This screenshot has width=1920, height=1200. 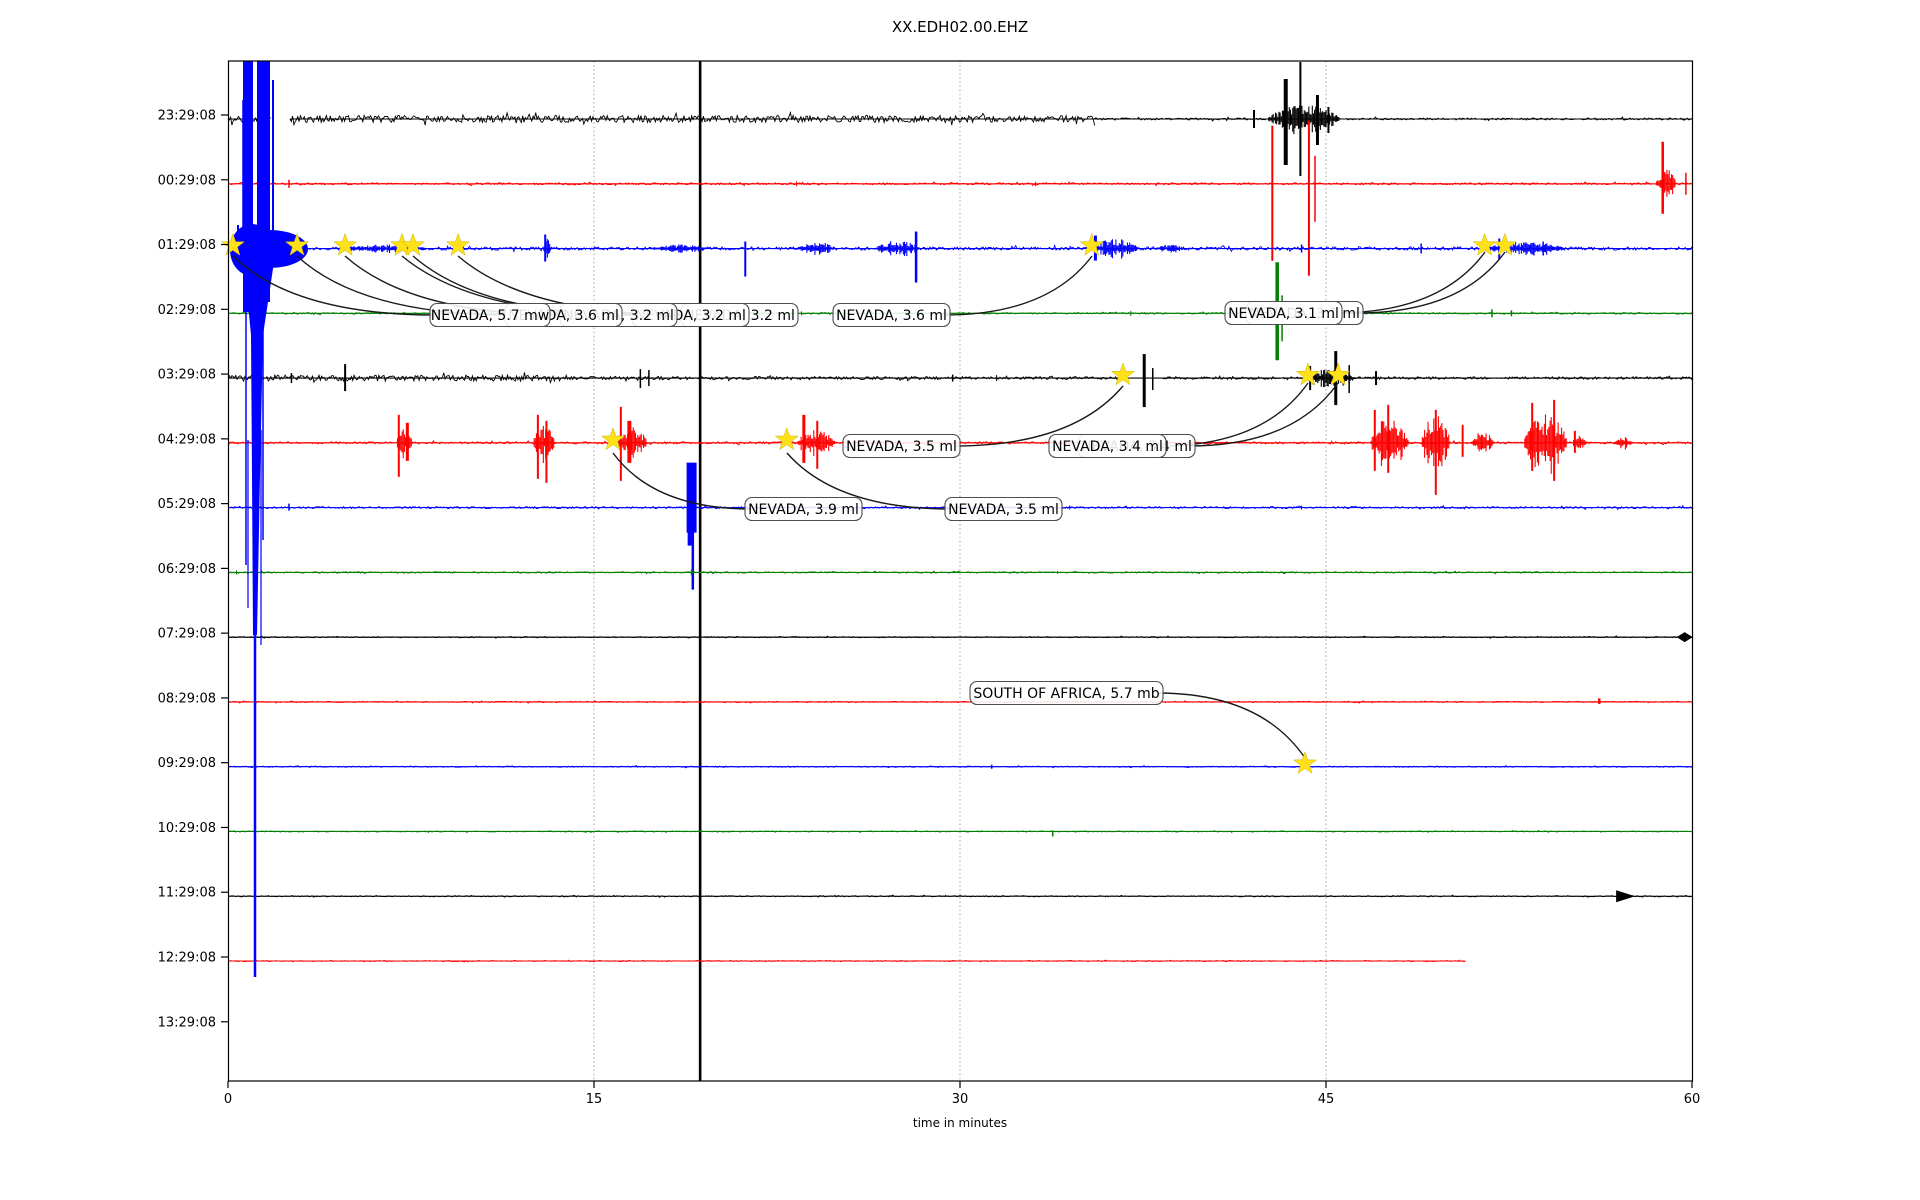 I want to click on annotation-box: NEVADA, 3.6 ml, so click(x=891, y=315).